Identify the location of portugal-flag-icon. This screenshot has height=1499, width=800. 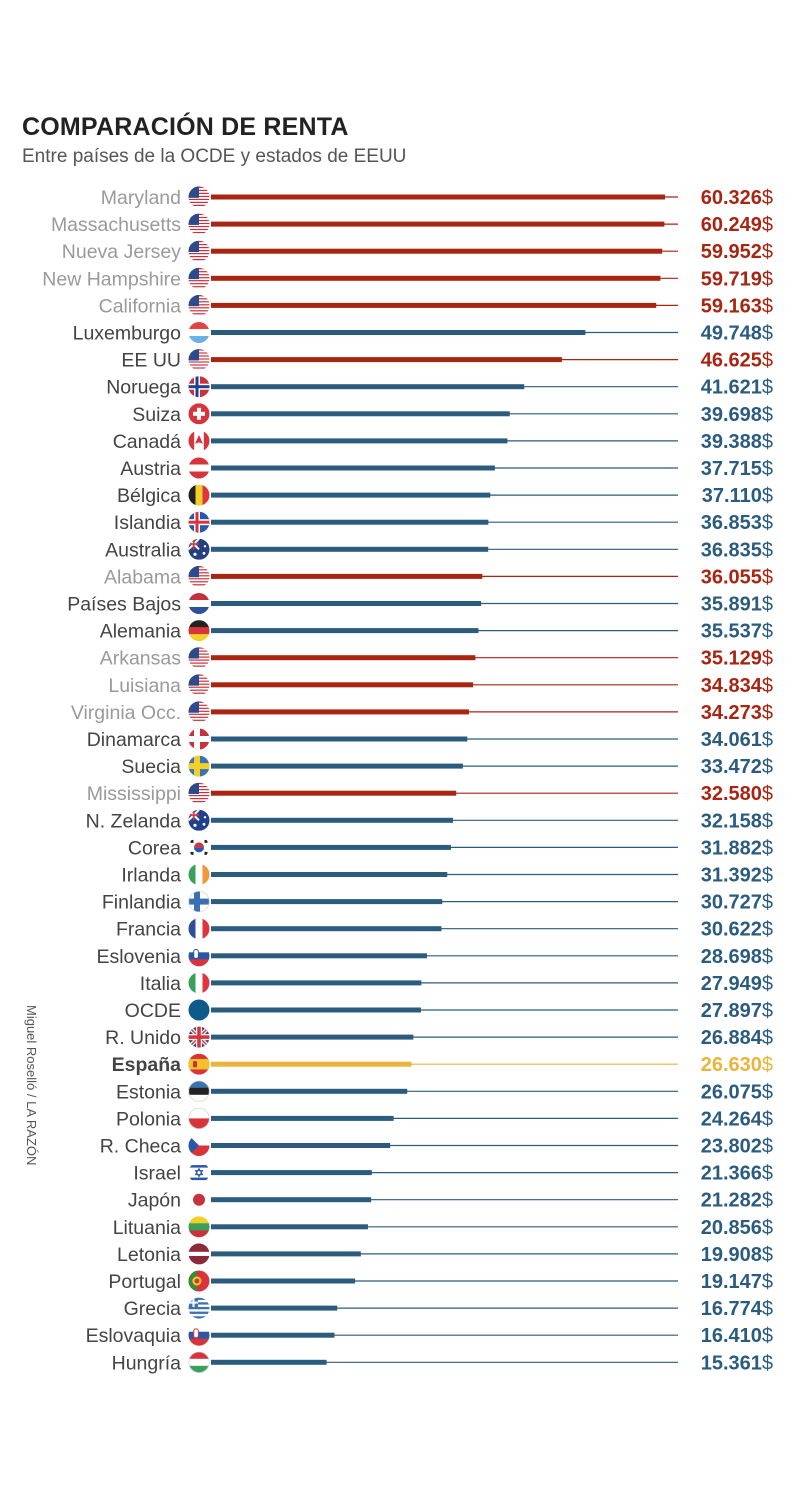
(199, 1281).